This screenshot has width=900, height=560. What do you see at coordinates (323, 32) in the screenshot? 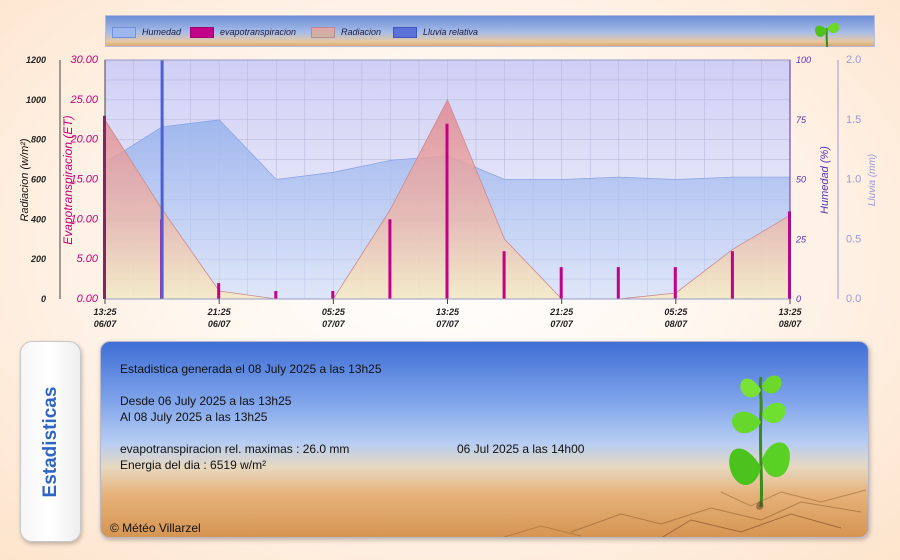
I see `legend-swatch-radiacion` at bounding box center [323, 32].